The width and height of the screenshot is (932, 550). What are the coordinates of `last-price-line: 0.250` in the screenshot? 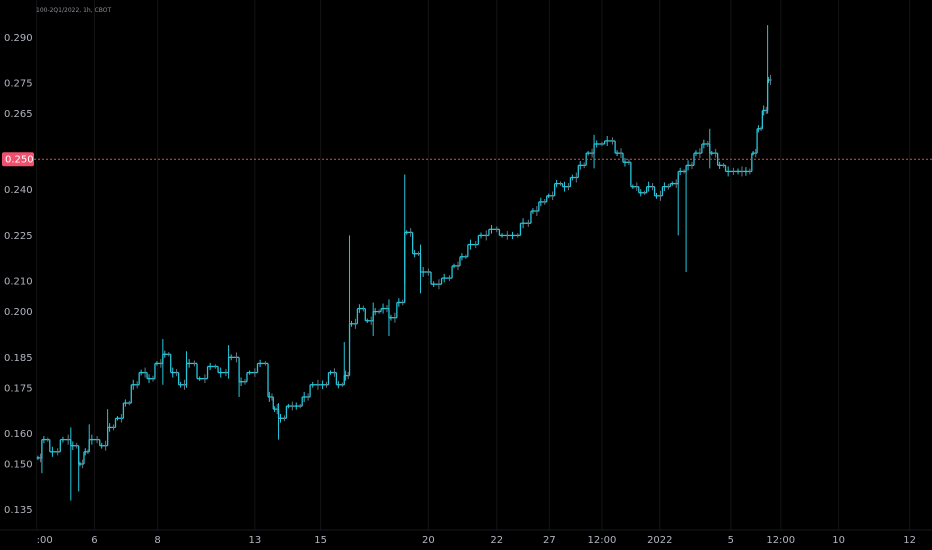 It's located at (467, 159).